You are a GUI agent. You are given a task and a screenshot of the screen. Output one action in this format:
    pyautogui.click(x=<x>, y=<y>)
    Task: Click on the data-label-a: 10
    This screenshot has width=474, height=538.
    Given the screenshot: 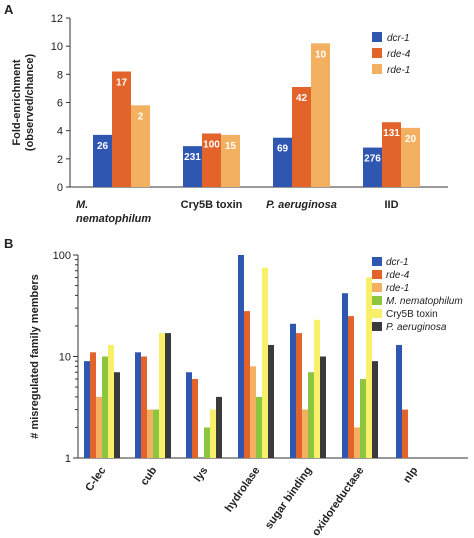 What is the action you would take?
    pyautogui.click(x=321, y=54)
    